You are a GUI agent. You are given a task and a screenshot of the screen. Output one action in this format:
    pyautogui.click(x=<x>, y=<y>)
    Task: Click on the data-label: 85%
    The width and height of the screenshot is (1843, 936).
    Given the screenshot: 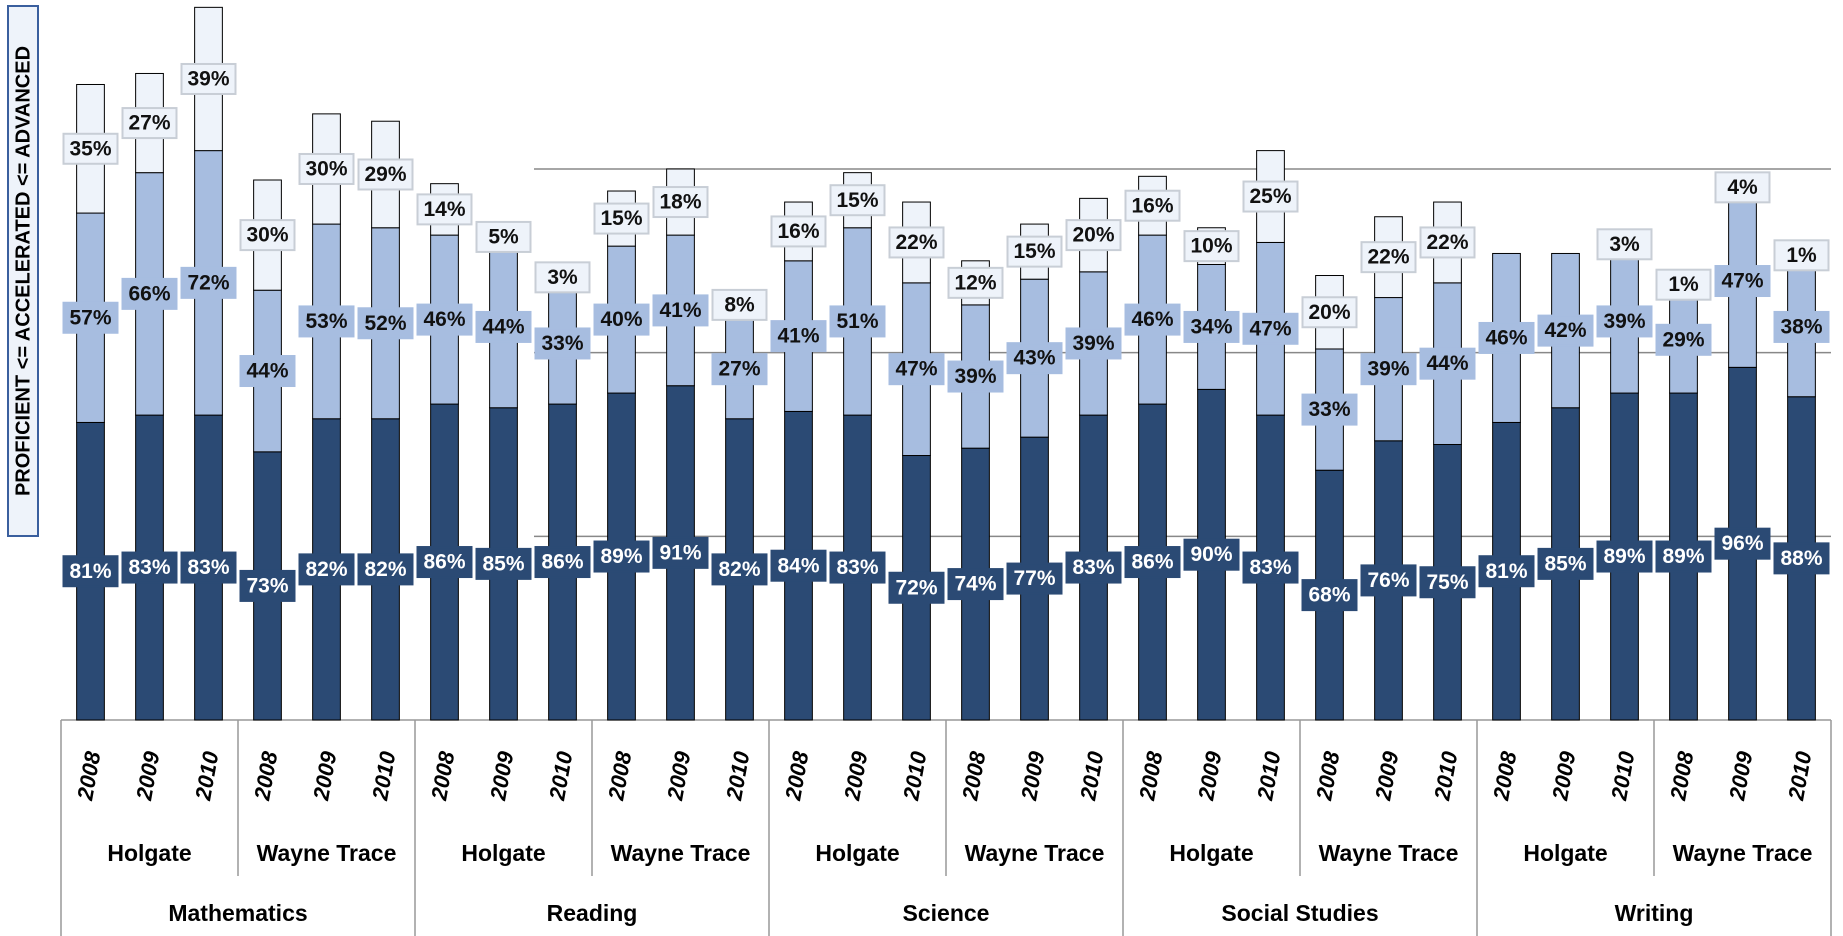 What is the action you would take?
    pyautogui.click(x=1565, y=563)
    